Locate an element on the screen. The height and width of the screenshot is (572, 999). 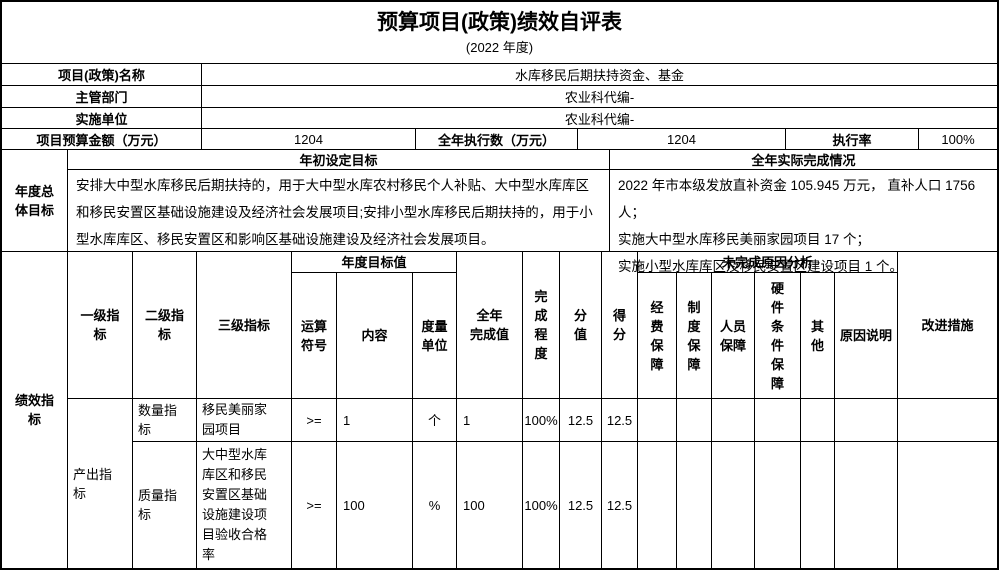
header-completion-degree: 完成程度 is located at coordinates (541, 325).